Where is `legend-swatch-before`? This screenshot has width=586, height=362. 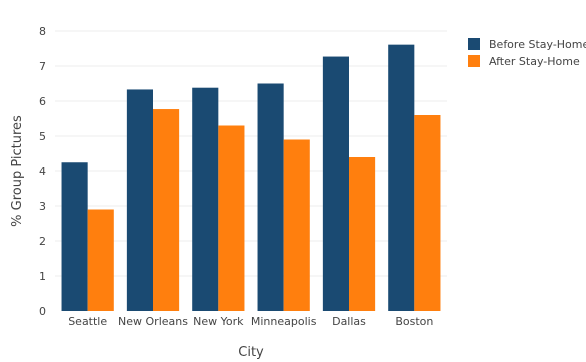
legend-swatch-before is located at coordinates (474, 44).